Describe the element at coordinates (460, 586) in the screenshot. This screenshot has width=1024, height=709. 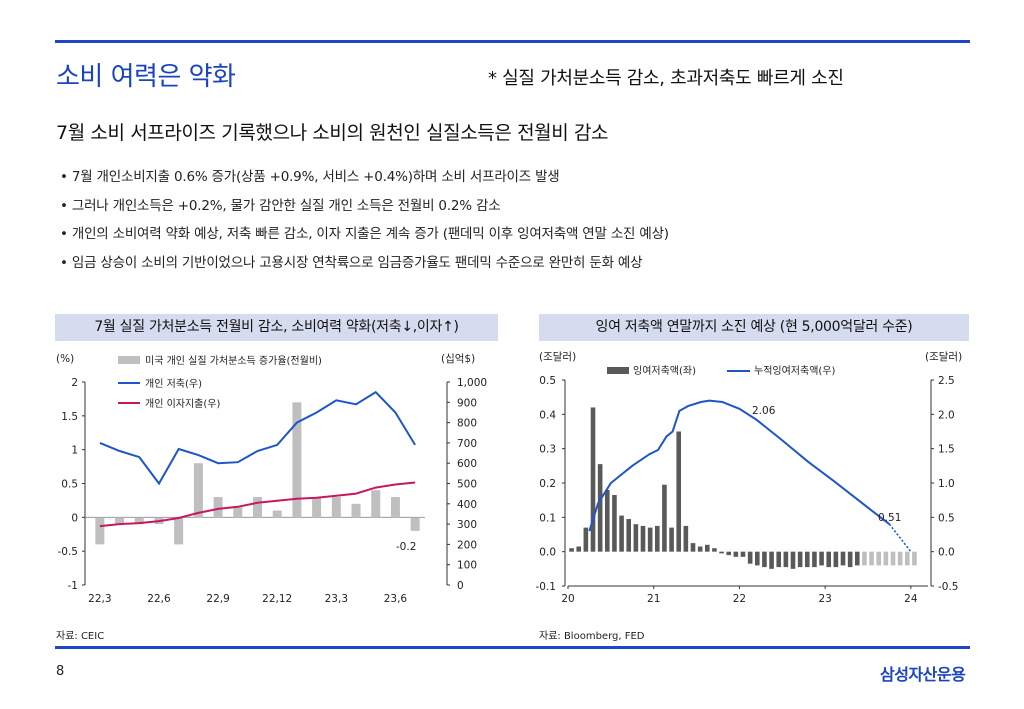
I see `y2-tick-label: 0` at that location.